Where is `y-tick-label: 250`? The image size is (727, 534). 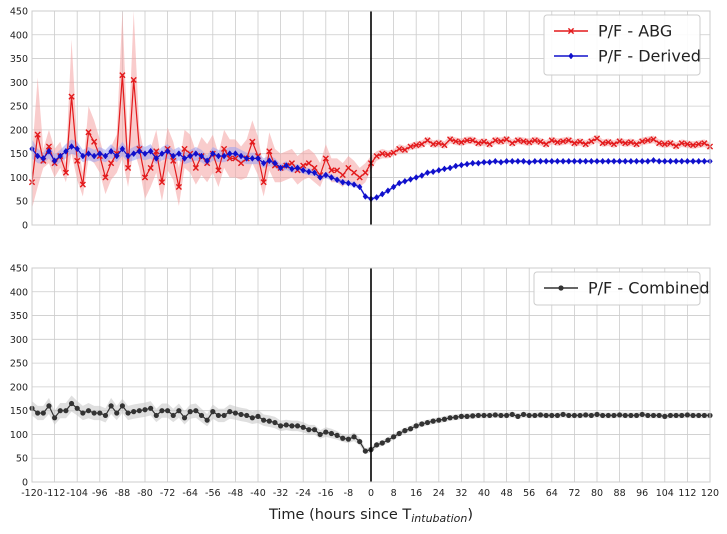 y-tick-label: 250 is located at coordinates (19, 107).